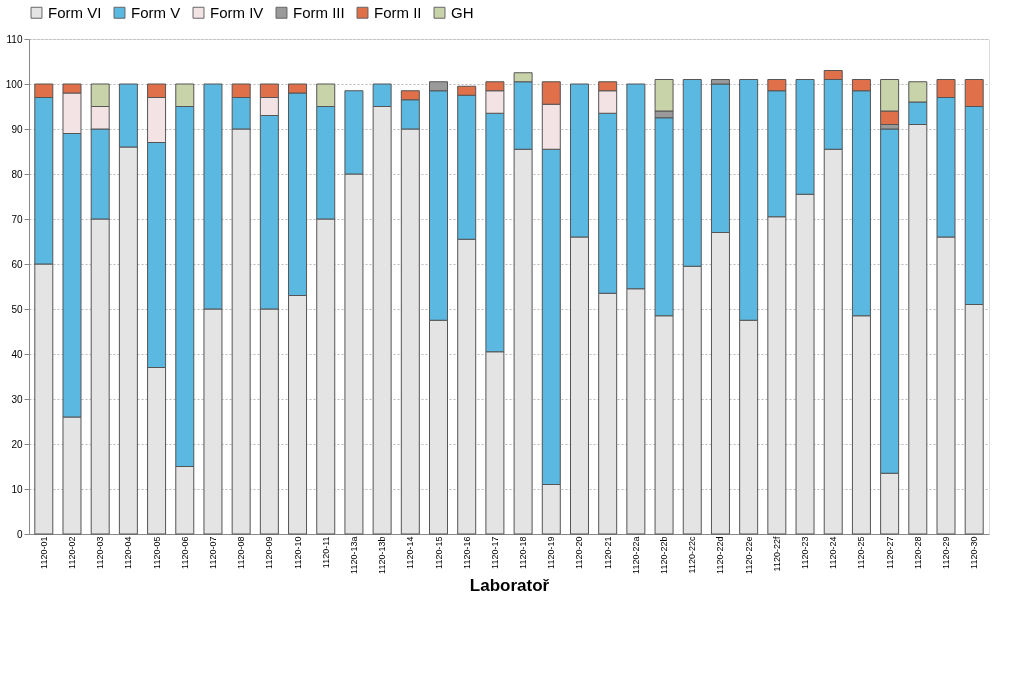 This screenshot has width=1029, height=679. Describe the element at coordinates (664, 555) in the screenshot. I see `x-tick-label: 1120-22b` at that location.